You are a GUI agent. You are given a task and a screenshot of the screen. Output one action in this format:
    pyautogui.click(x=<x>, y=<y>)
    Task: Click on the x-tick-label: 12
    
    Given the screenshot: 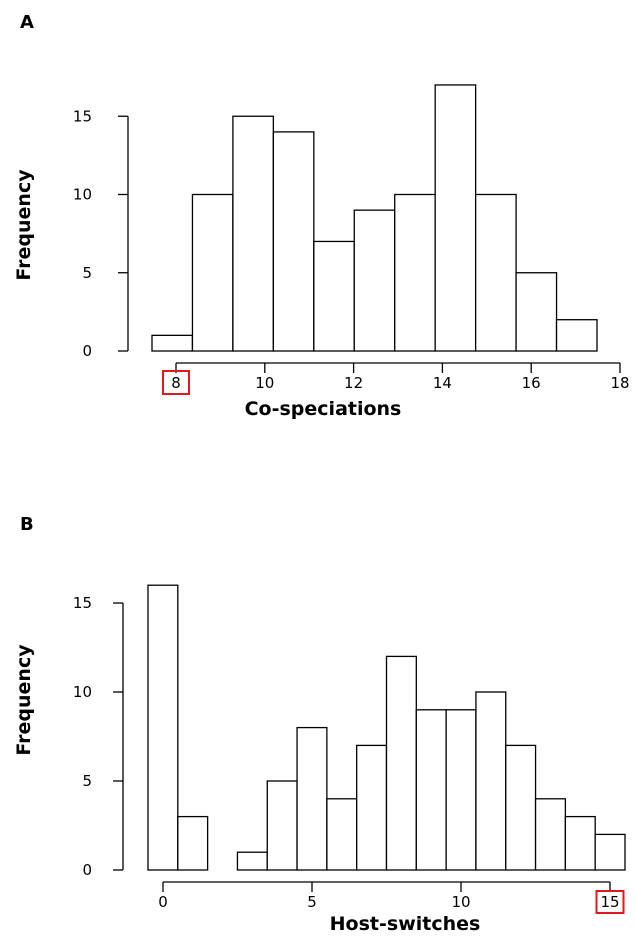 What is the action you would take?
    pyautogui.click(x=353, y=383)
    